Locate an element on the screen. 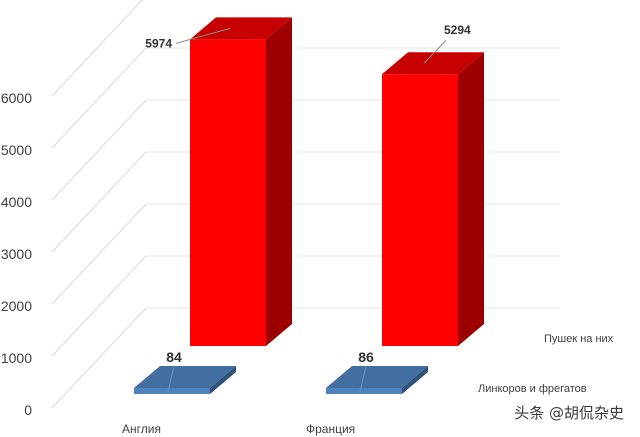  data-label: 84 is located at coordinates (174, 357).